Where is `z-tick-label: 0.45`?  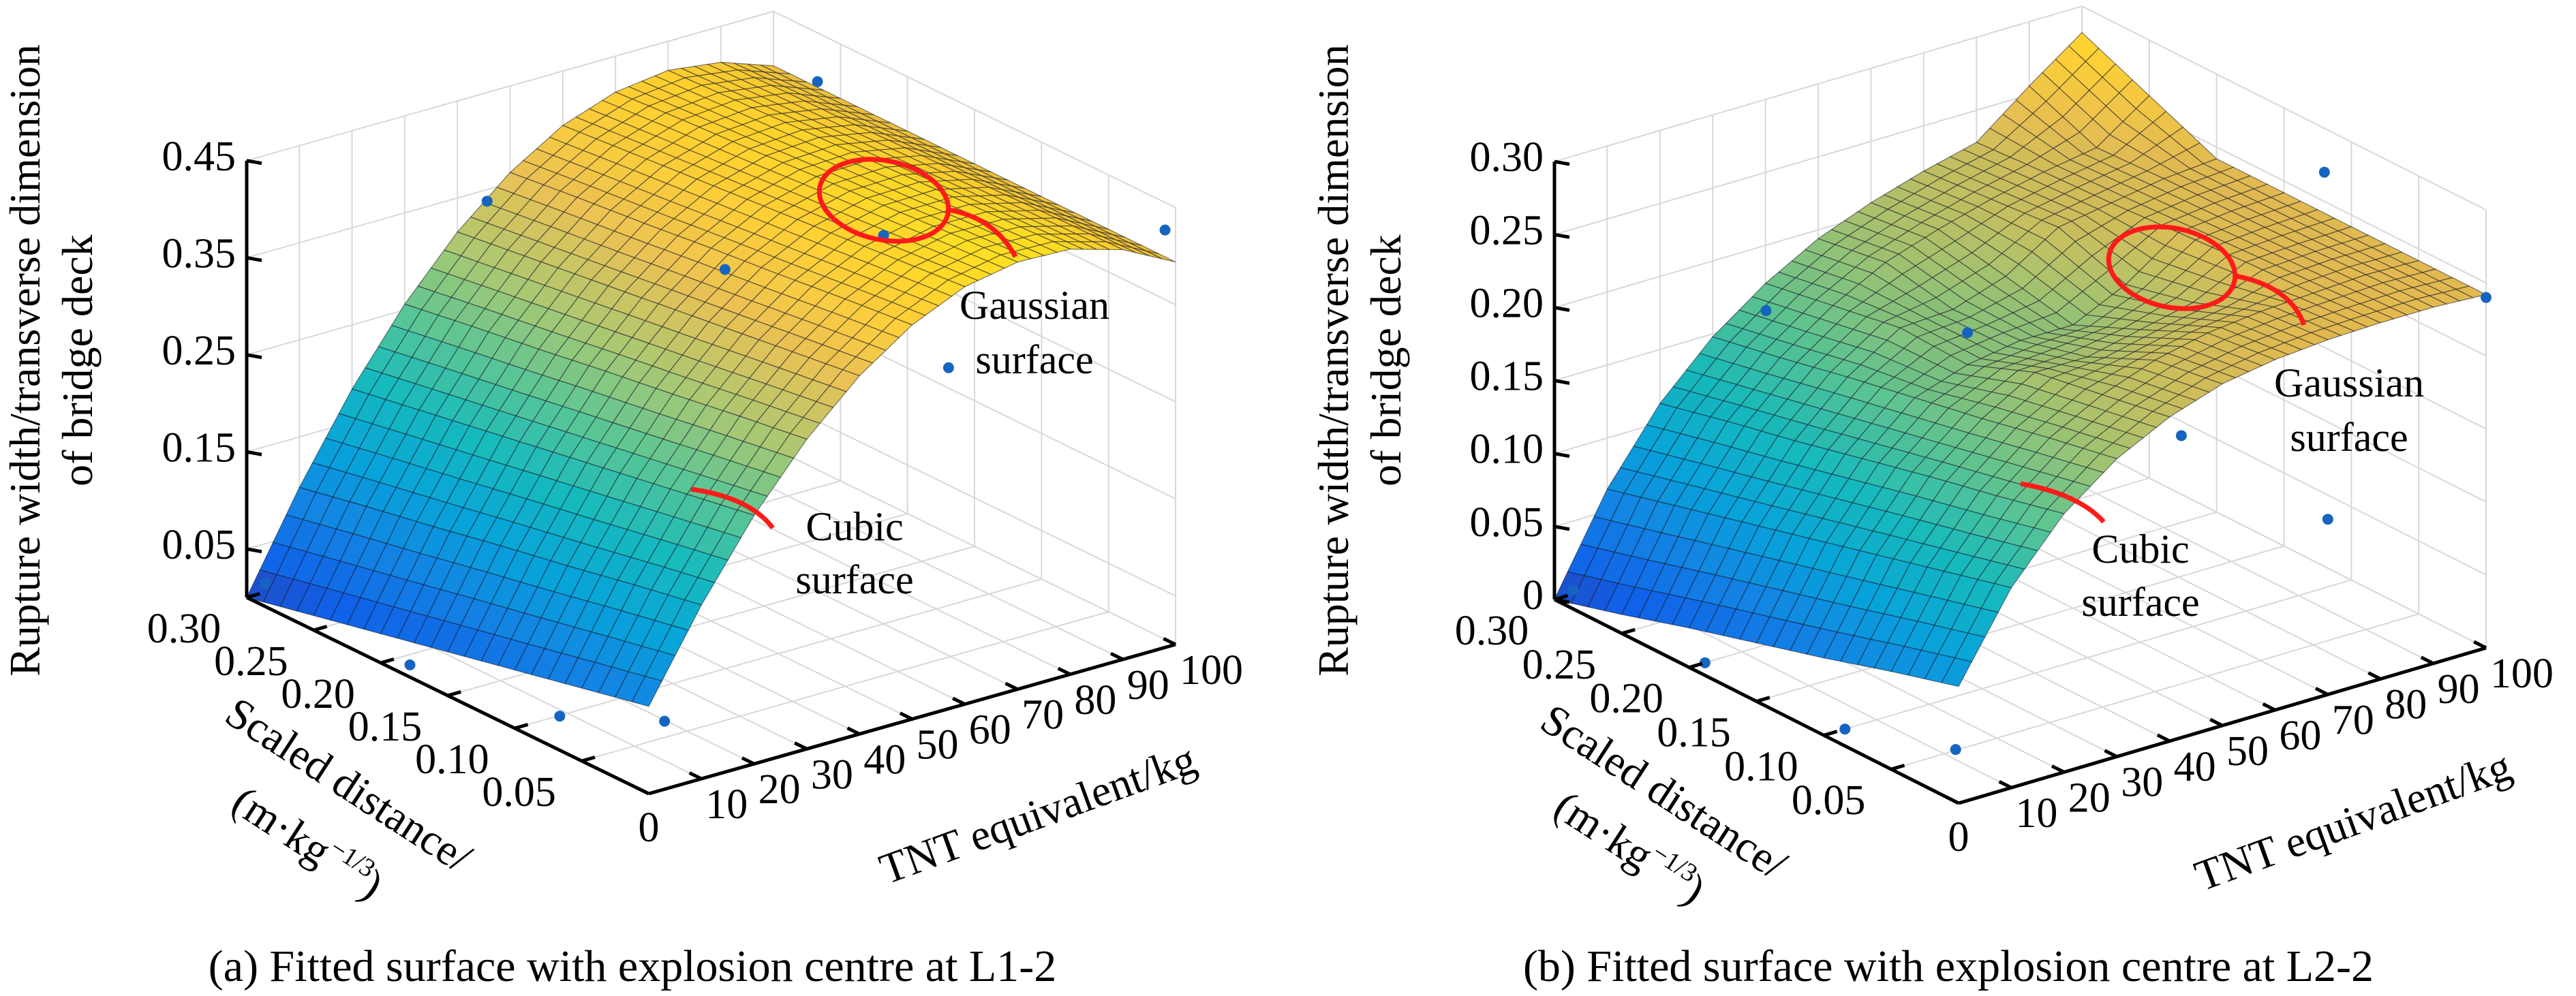
z-tick-label: 0.45 is located at coordinates (199, 157).